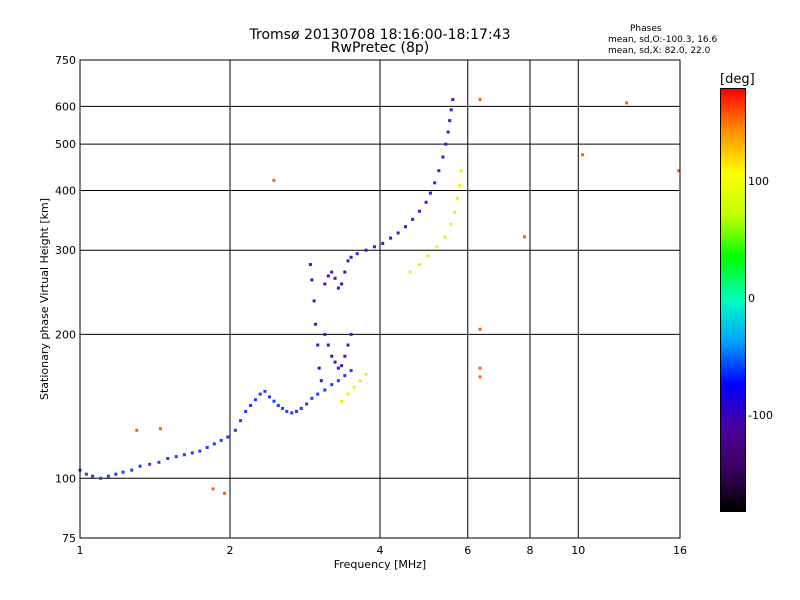 The height and width of the screenshot is (600, 800). What do you see at coordinates (69, 538) in the screenshot?
I see `y-tick-label: 75` at bounding box center [69, 538].